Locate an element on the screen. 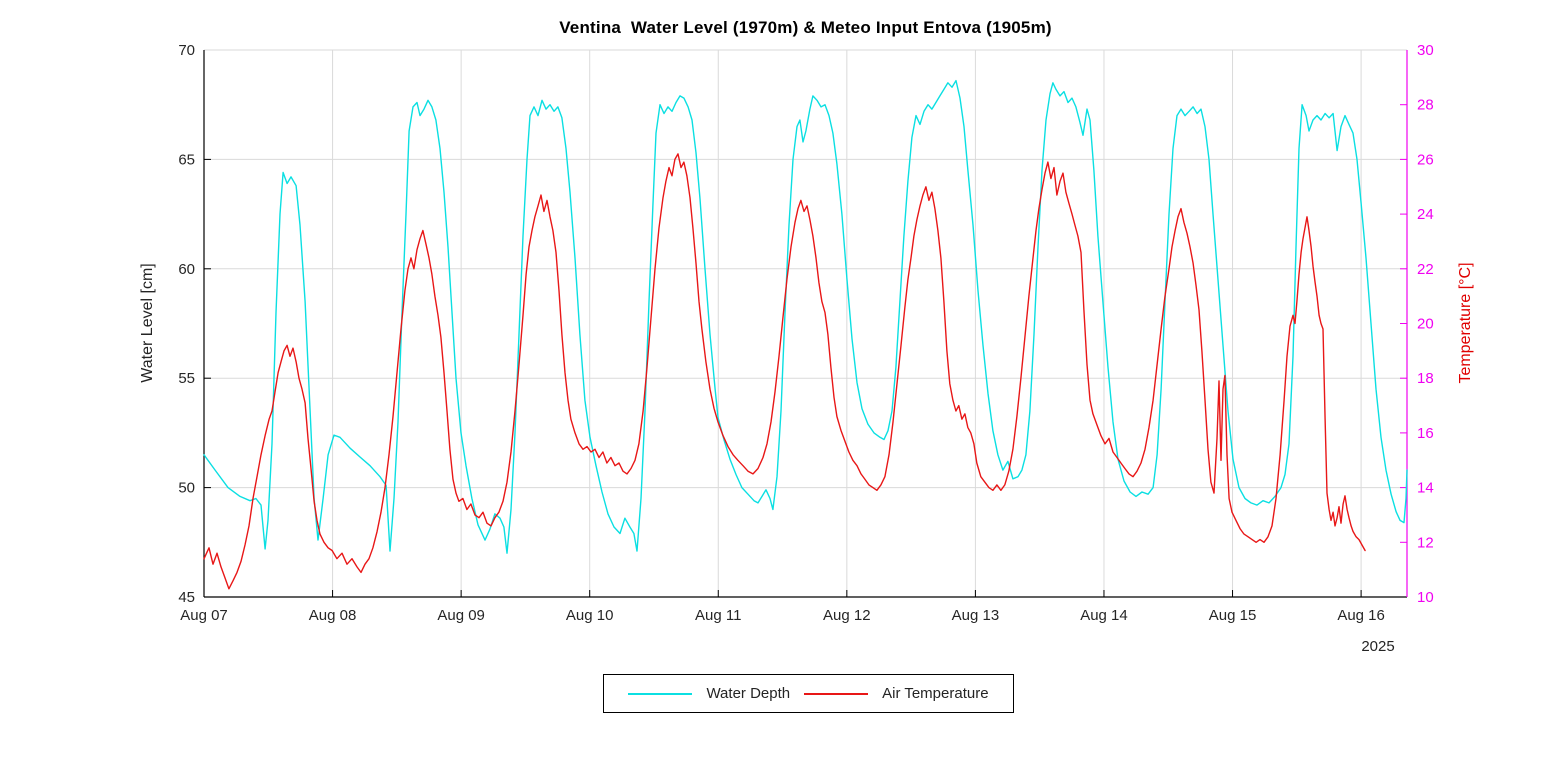 The height and width of the screenshot is (781, 1563). legend-air-temperature-line-swatch is located at coordinates (836, 693).